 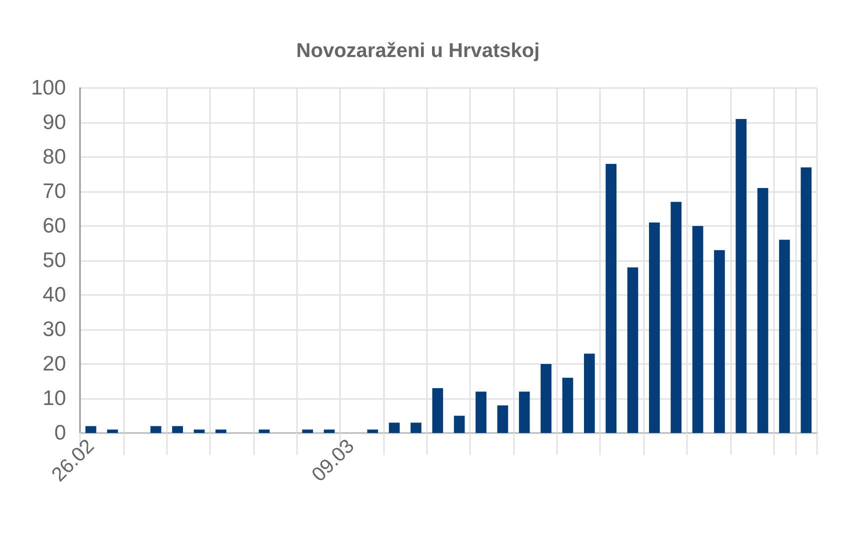 What do you see at coordinates (54, 398) in the screenshot?
I see `y-tick-label: 10` at bounding box center [54, 398].